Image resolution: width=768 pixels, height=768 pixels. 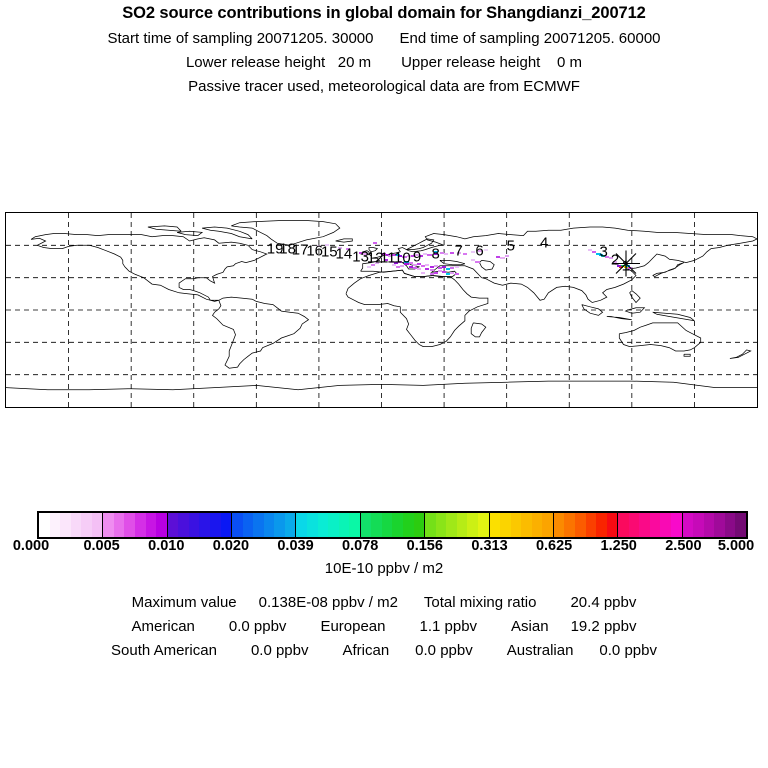 I want to click on trajectory-point-label: 19, so click(x=275, y=249).